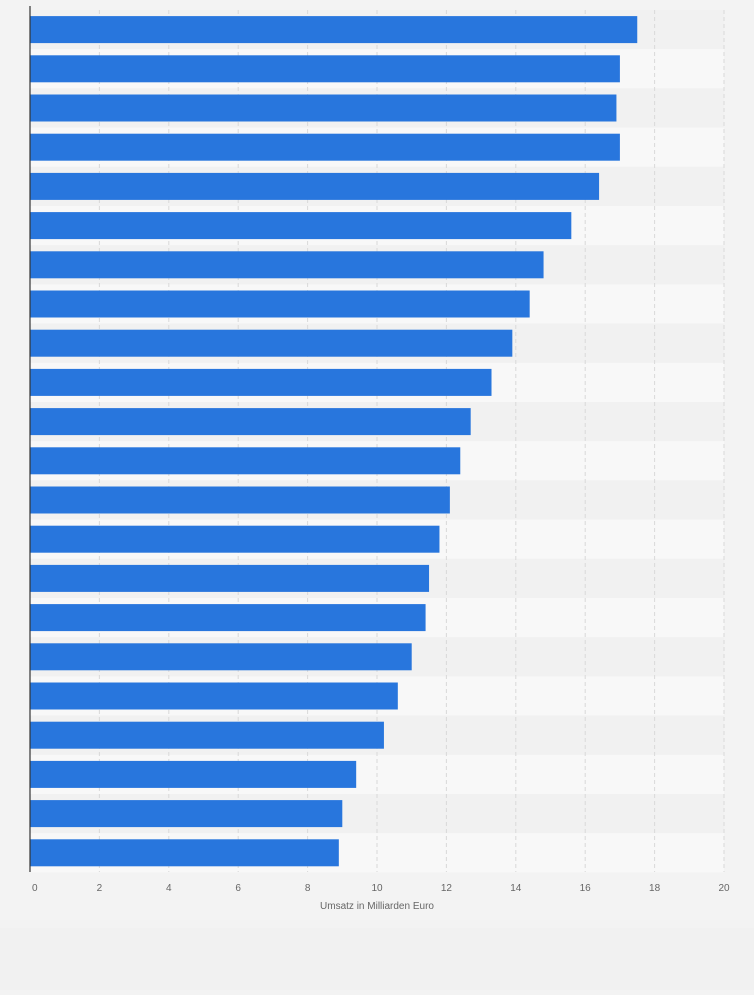 This screenshot has height=995, width=754. What do you see at coordinates (308, 888) in the screenshot?
I see `x-tick-label: 8` at bounding box center [308, 888].